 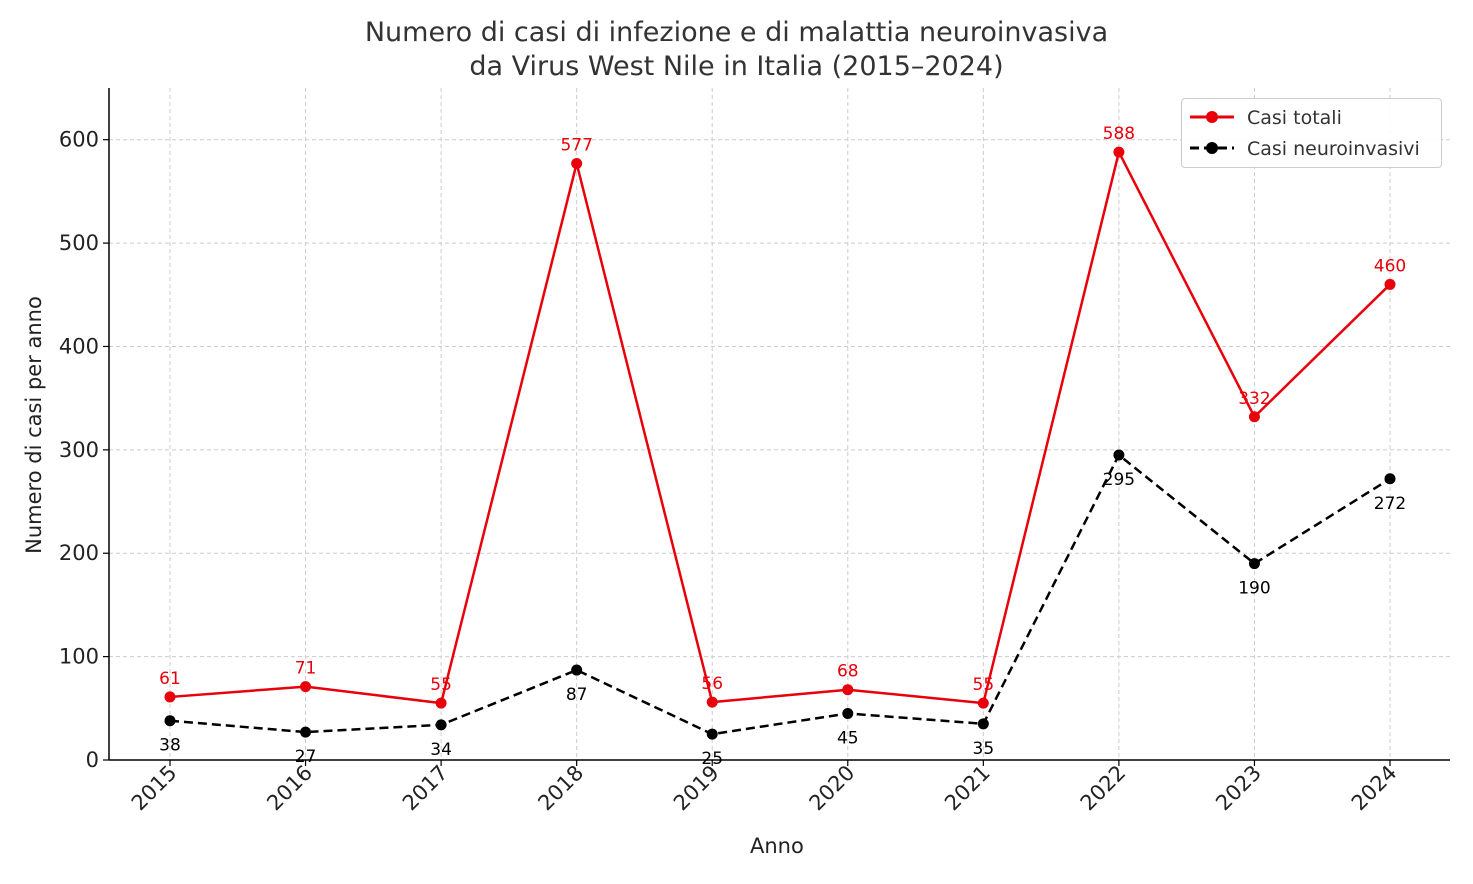 I want to click on x-tick-label-8: 2023, so click(x=1238, y=788).